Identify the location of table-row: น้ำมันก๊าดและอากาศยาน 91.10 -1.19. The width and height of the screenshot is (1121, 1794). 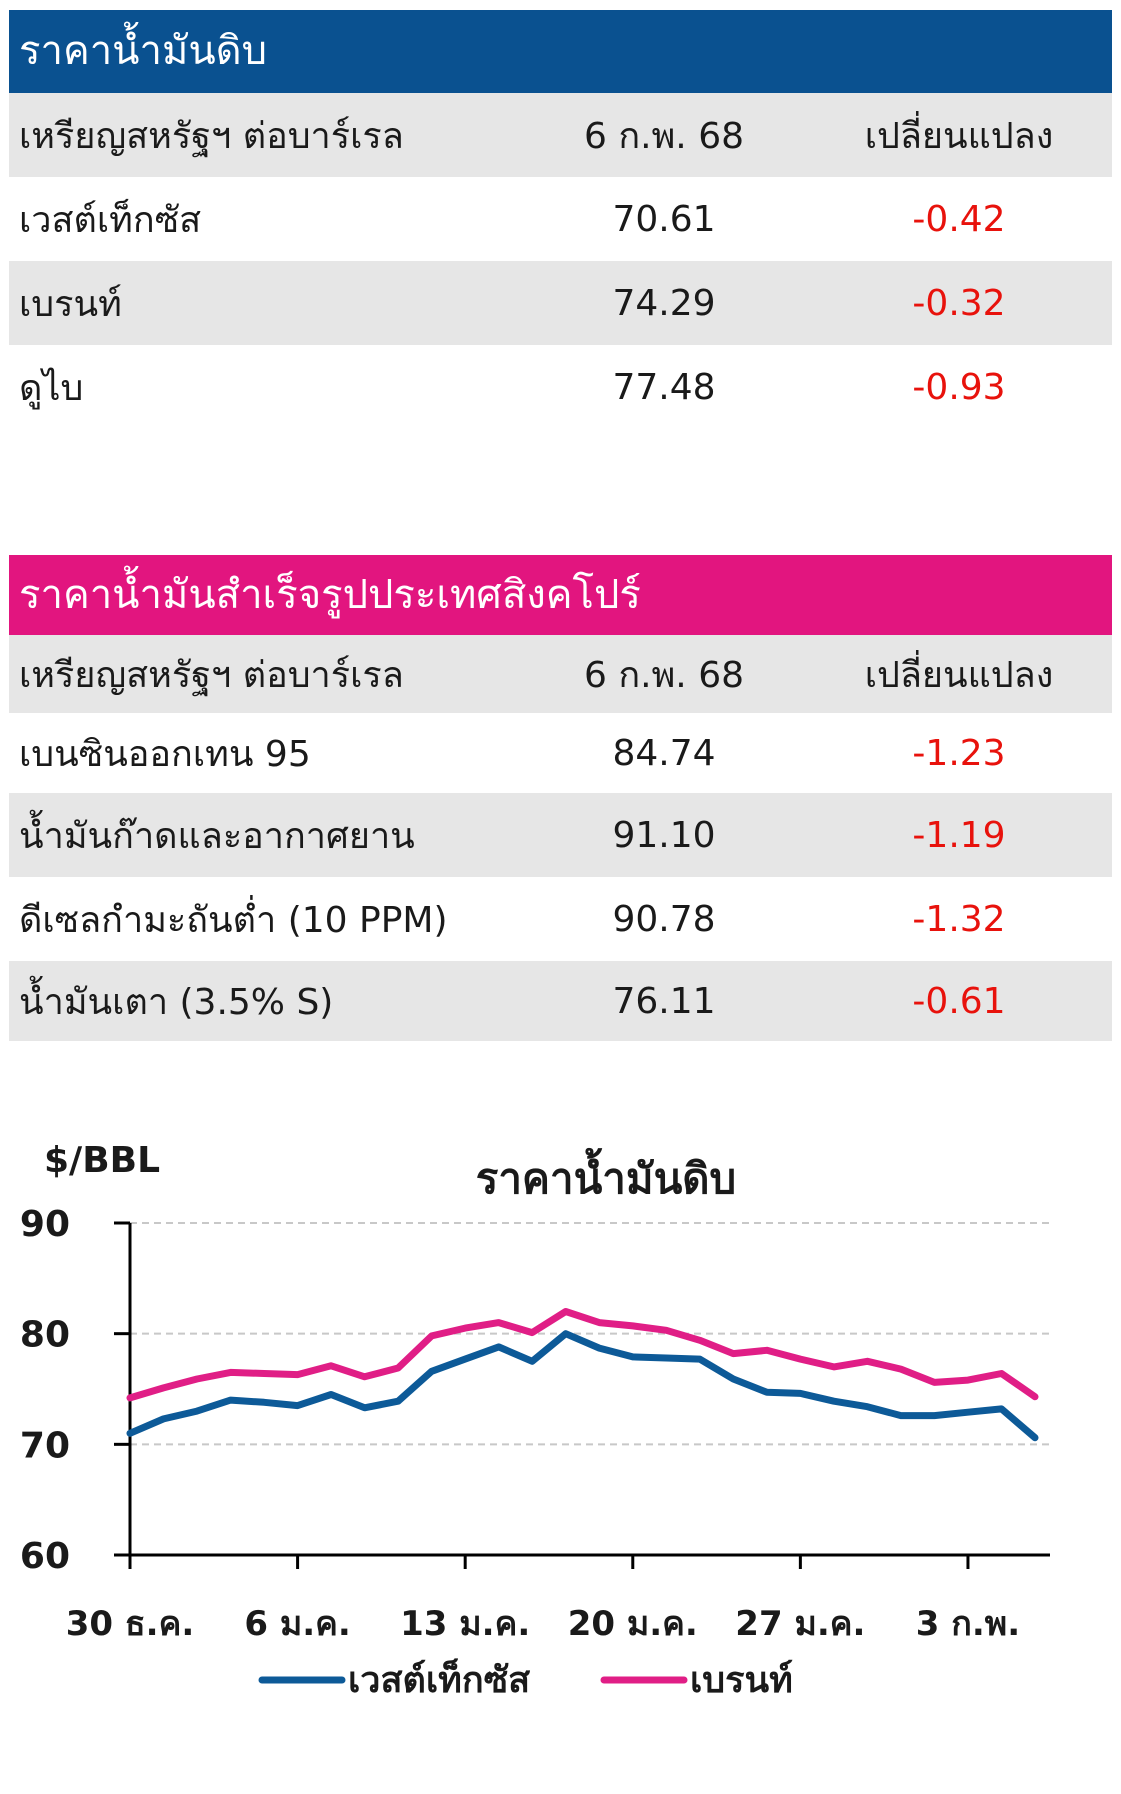
(560, 835).